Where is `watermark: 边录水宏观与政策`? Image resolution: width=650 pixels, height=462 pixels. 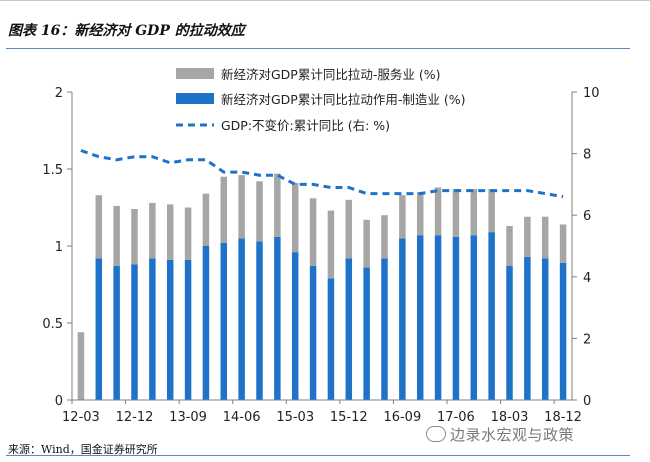
watermark: 边录水宏观与政策 is located at coordinates (500, 434).